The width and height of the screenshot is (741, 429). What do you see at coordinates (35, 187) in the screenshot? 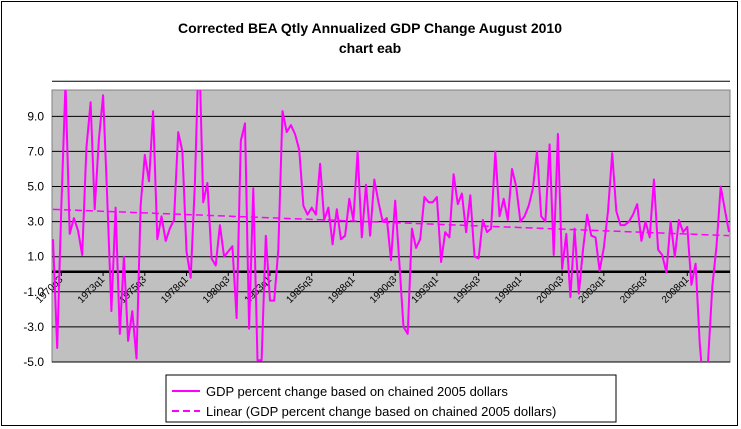
I see `y-tick-label-2: 5.0` at bounding box center [35, 187].